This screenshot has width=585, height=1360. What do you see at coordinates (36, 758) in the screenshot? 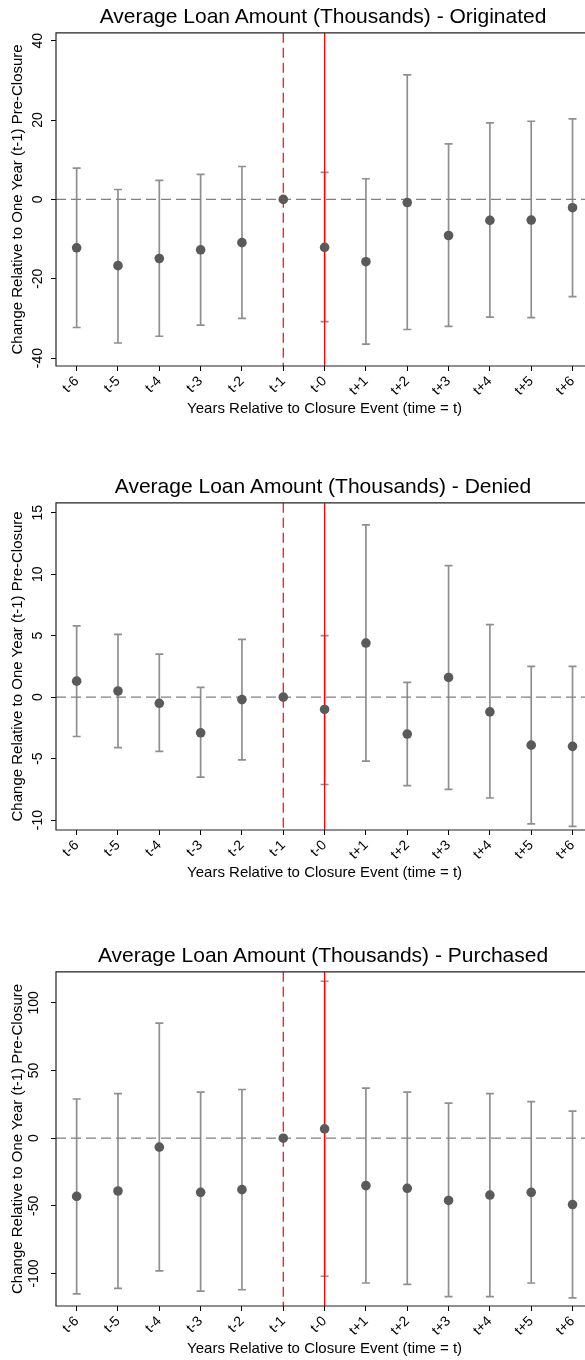
I see `y-tick-label: -5` at bounding box center [36, 758].